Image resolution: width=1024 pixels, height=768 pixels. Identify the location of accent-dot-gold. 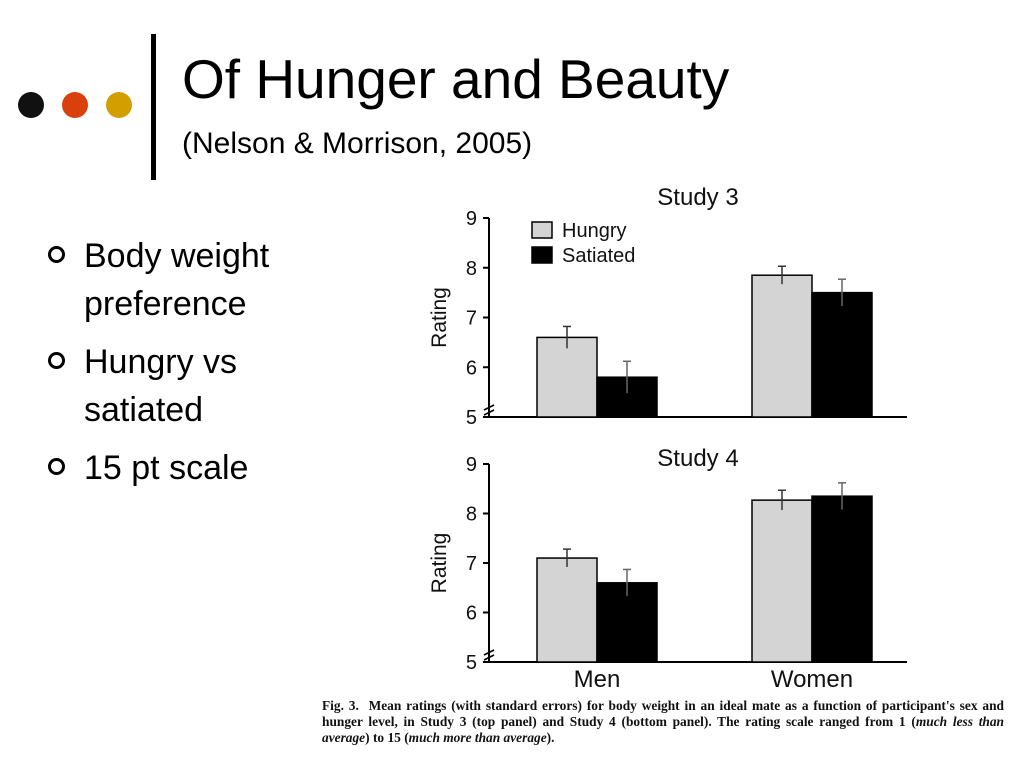
(119, 105).